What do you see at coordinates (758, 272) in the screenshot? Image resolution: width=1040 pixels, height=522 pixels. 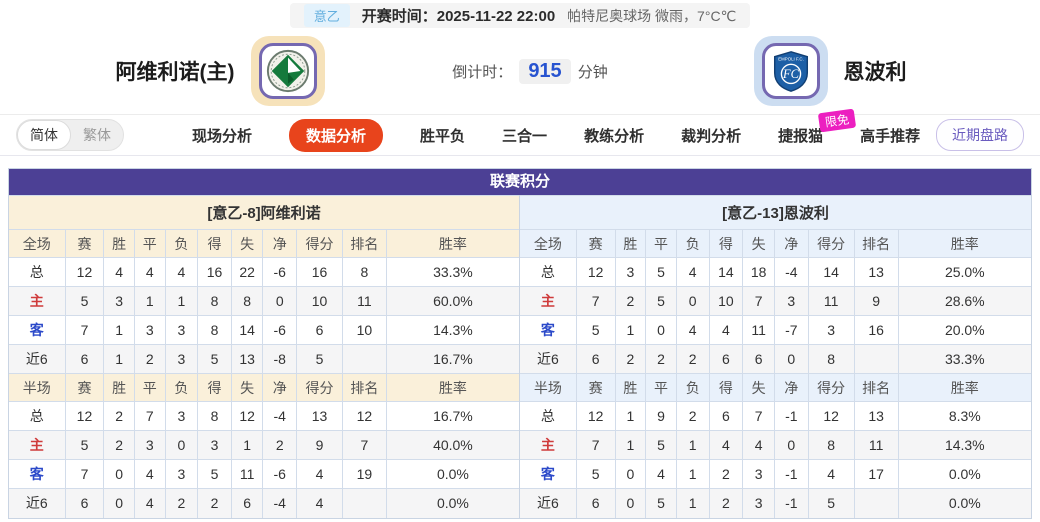 I see `stat-cell: 18` at bounding box center [758, 272].